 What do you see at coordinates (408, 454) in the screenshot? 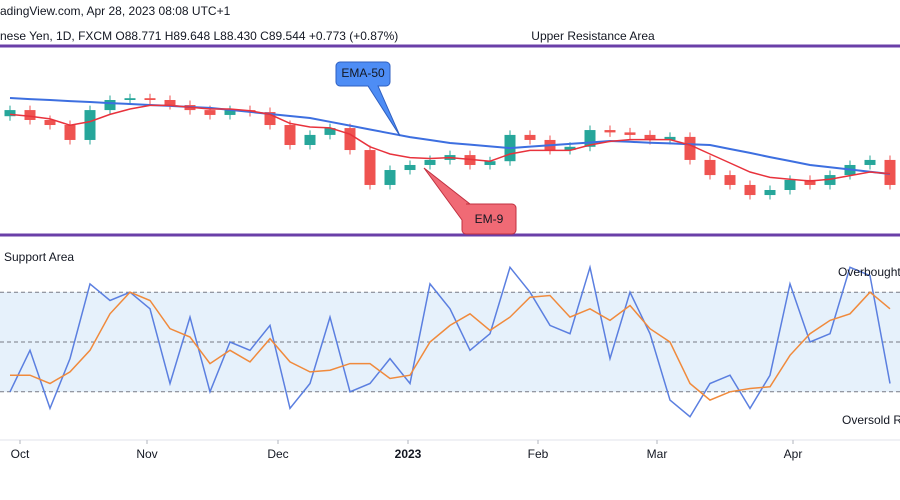
I see `x-tick-label: 2023` at bounding box center [408, 454].